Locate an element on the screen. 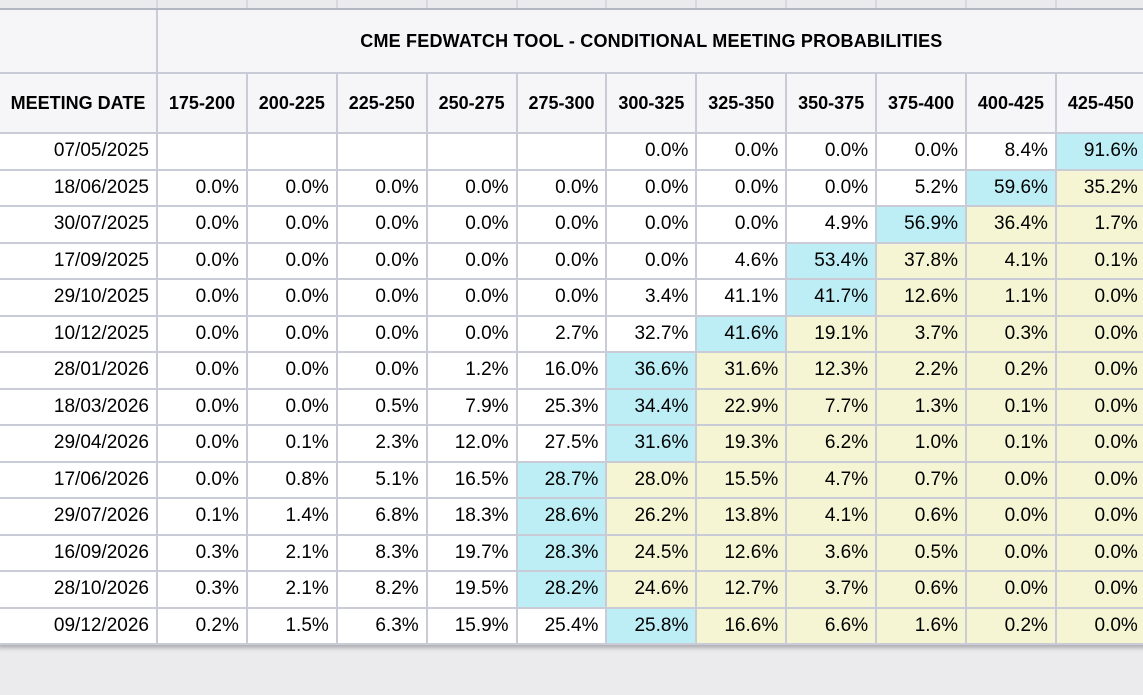  probability-cell: 6.3% is located at coordinates (381, 625).